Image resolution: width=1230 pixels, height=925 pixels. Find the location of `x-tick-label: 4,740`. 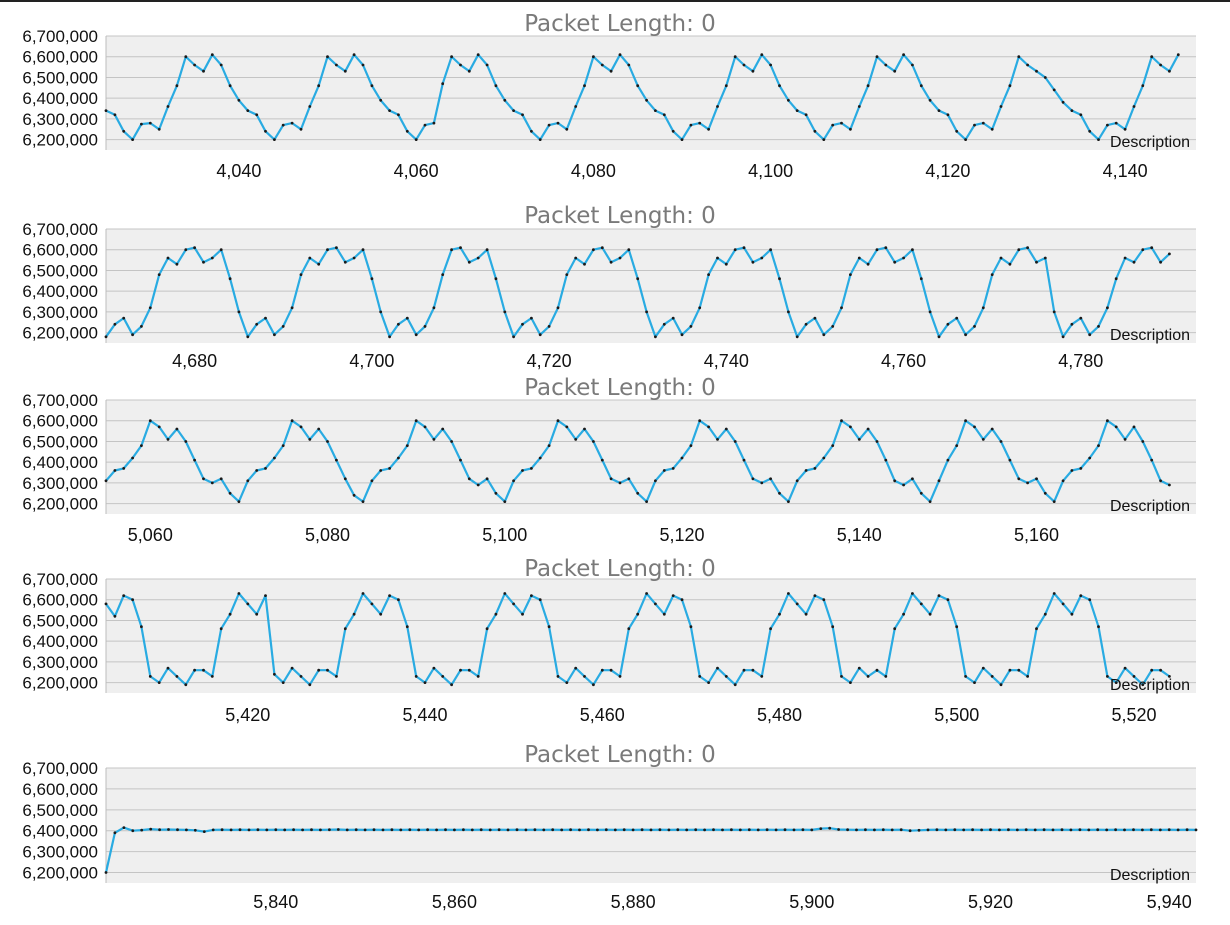

x-tick-label: 4,740 is located at coordinates (726, 361).